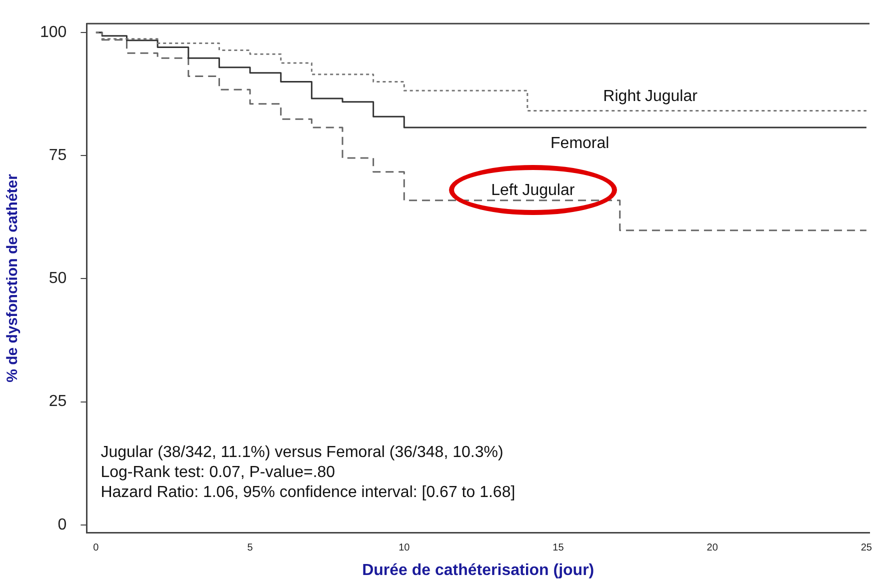 Image resolution: width=875 pixels, height=584 pixels. What do you see at coordinates (250, 548) in the screenshot?
I see `x-tick-label: 5` at bounding box center [250, 548].